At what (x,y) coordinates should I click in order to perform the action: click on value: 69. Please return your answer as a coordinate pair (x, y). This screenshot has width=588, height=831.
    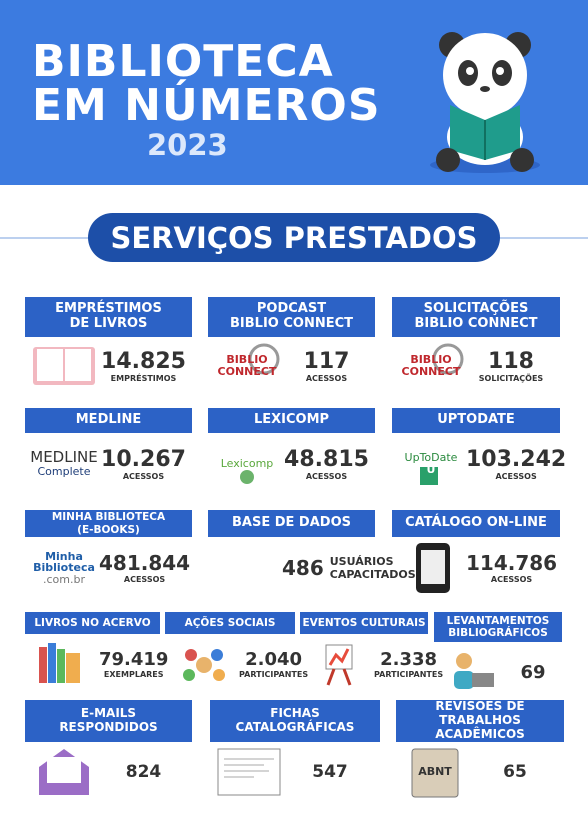
    Looking at the image, I should click on (533, 672).